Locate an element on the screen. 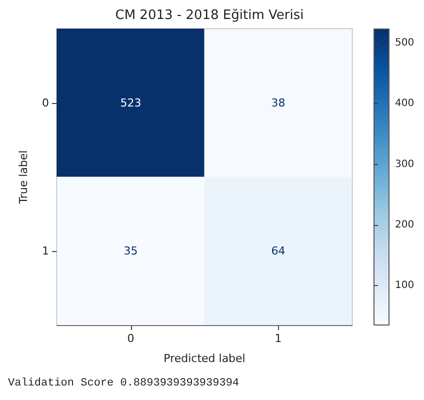 The width and height of the screenshot is (424, 400). data-label: 64 is located at coordinates (278, 251).